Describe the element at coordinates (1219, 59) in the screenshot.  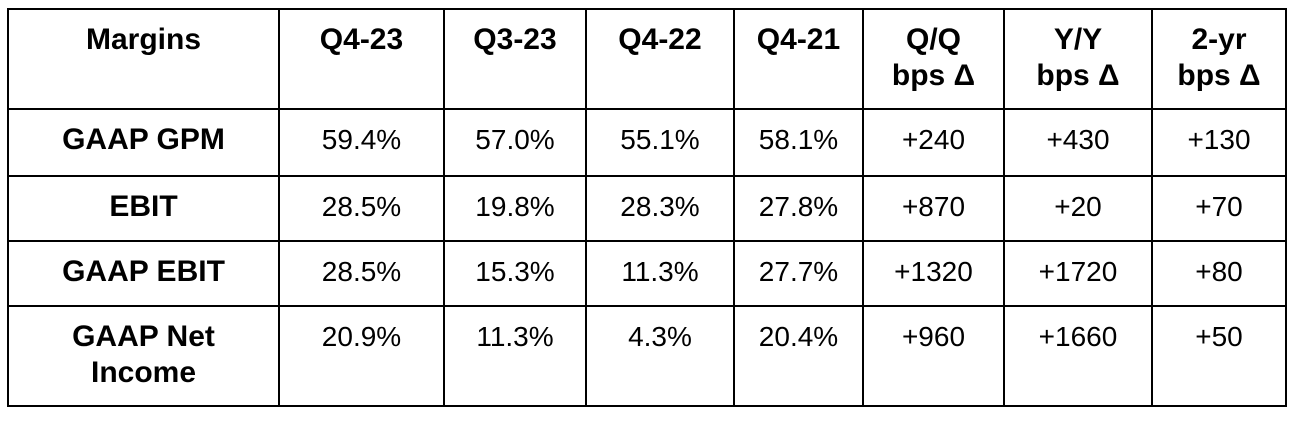
I see `header-cell-2yr-bps: 2-yr bps Δ` at that location.